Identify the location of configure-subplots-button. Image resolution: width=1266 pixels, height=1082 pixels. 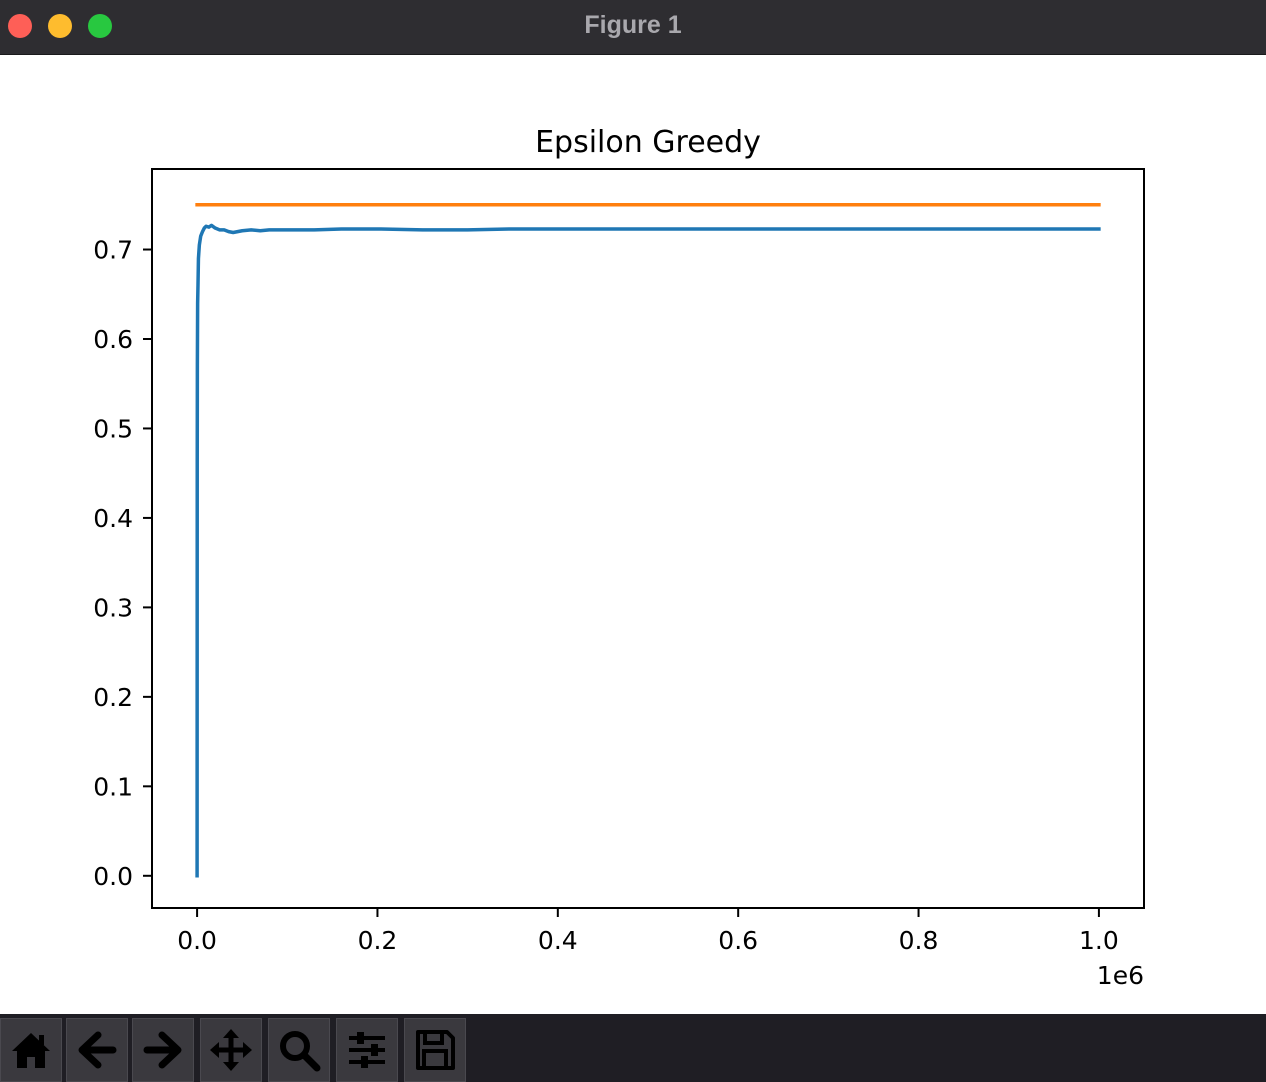
(367, 1050).